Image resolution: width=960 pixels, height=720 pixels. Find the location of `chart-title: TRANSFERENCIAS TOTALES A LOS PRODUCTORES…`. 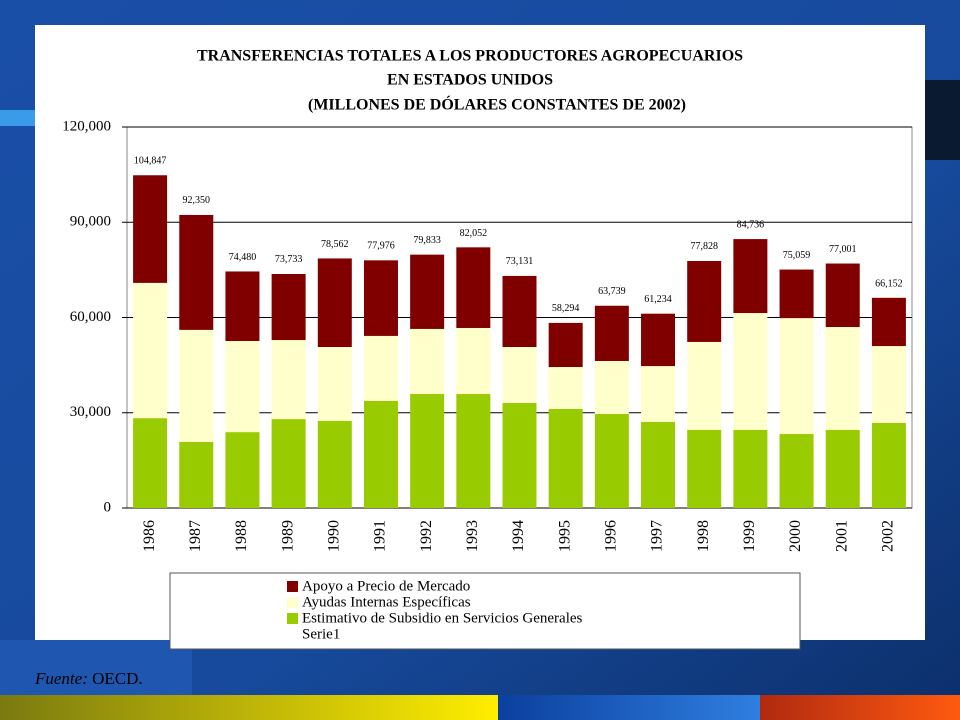

chart-title: TRANSFERENCIAS TOTALES A LOS PRODUCTORES… is located at coordinates (470, 56).